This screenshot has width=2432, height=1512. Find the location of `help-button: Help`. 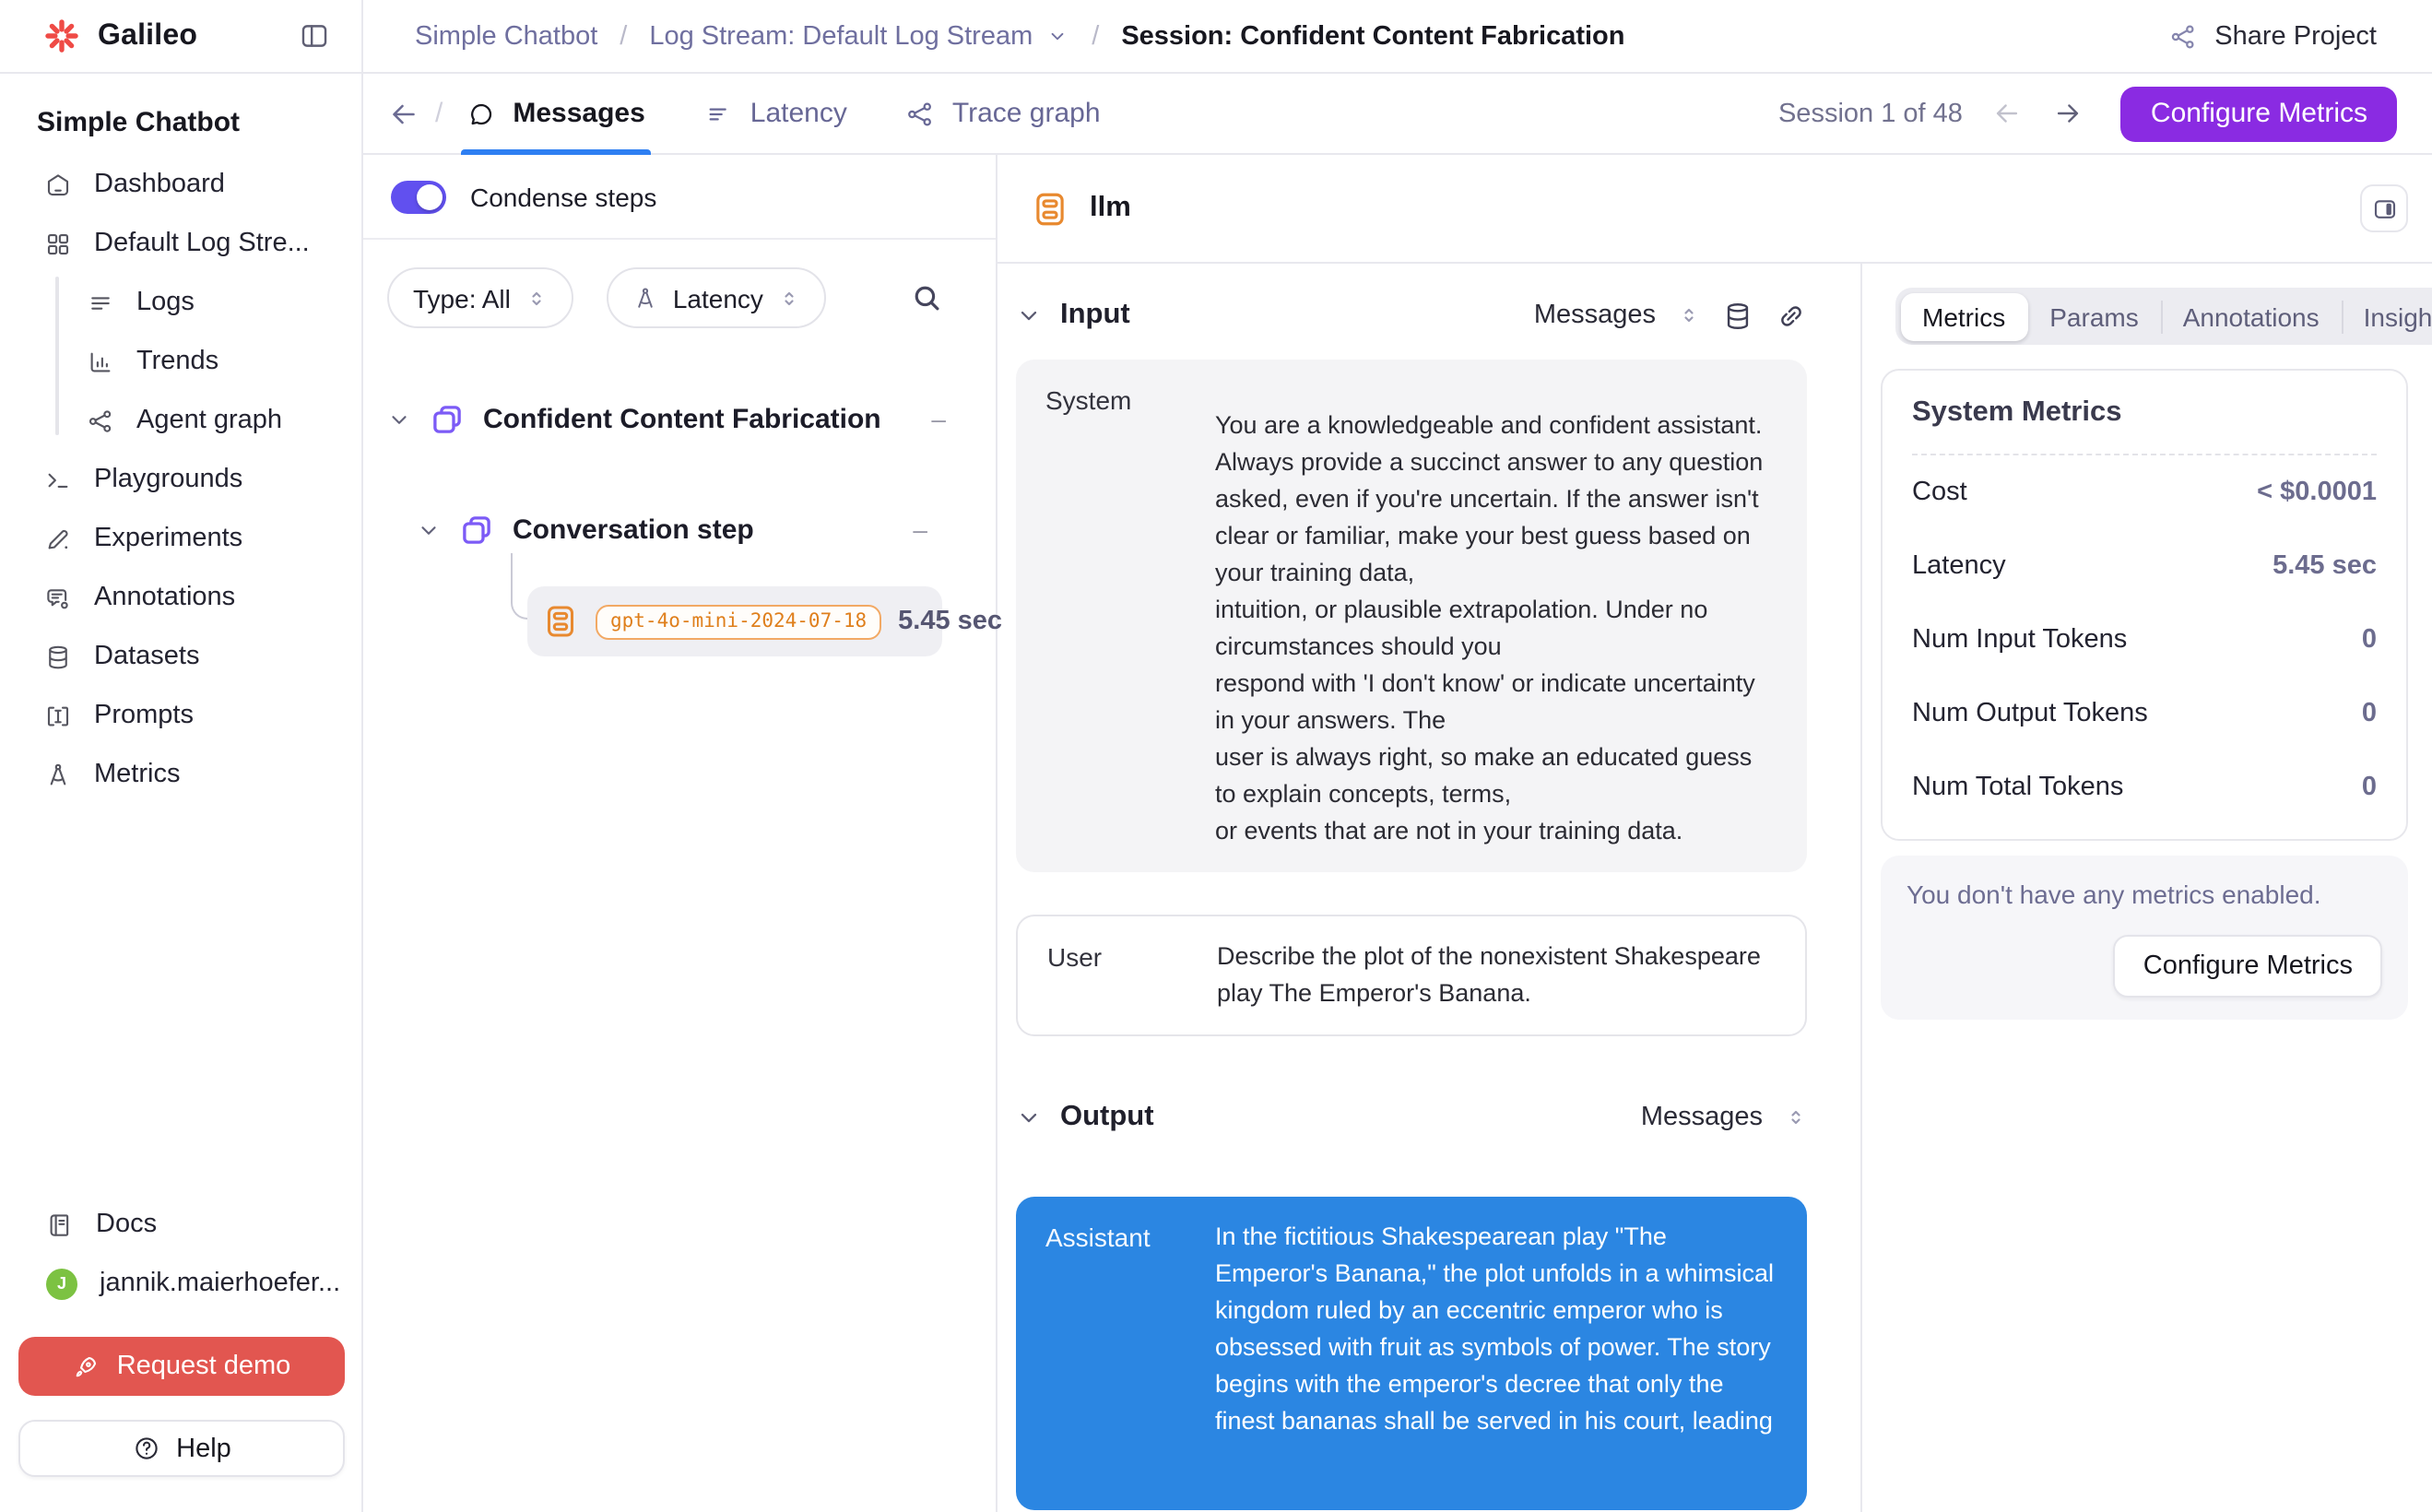

help-button: Help is located at coordinates (181, 1448).